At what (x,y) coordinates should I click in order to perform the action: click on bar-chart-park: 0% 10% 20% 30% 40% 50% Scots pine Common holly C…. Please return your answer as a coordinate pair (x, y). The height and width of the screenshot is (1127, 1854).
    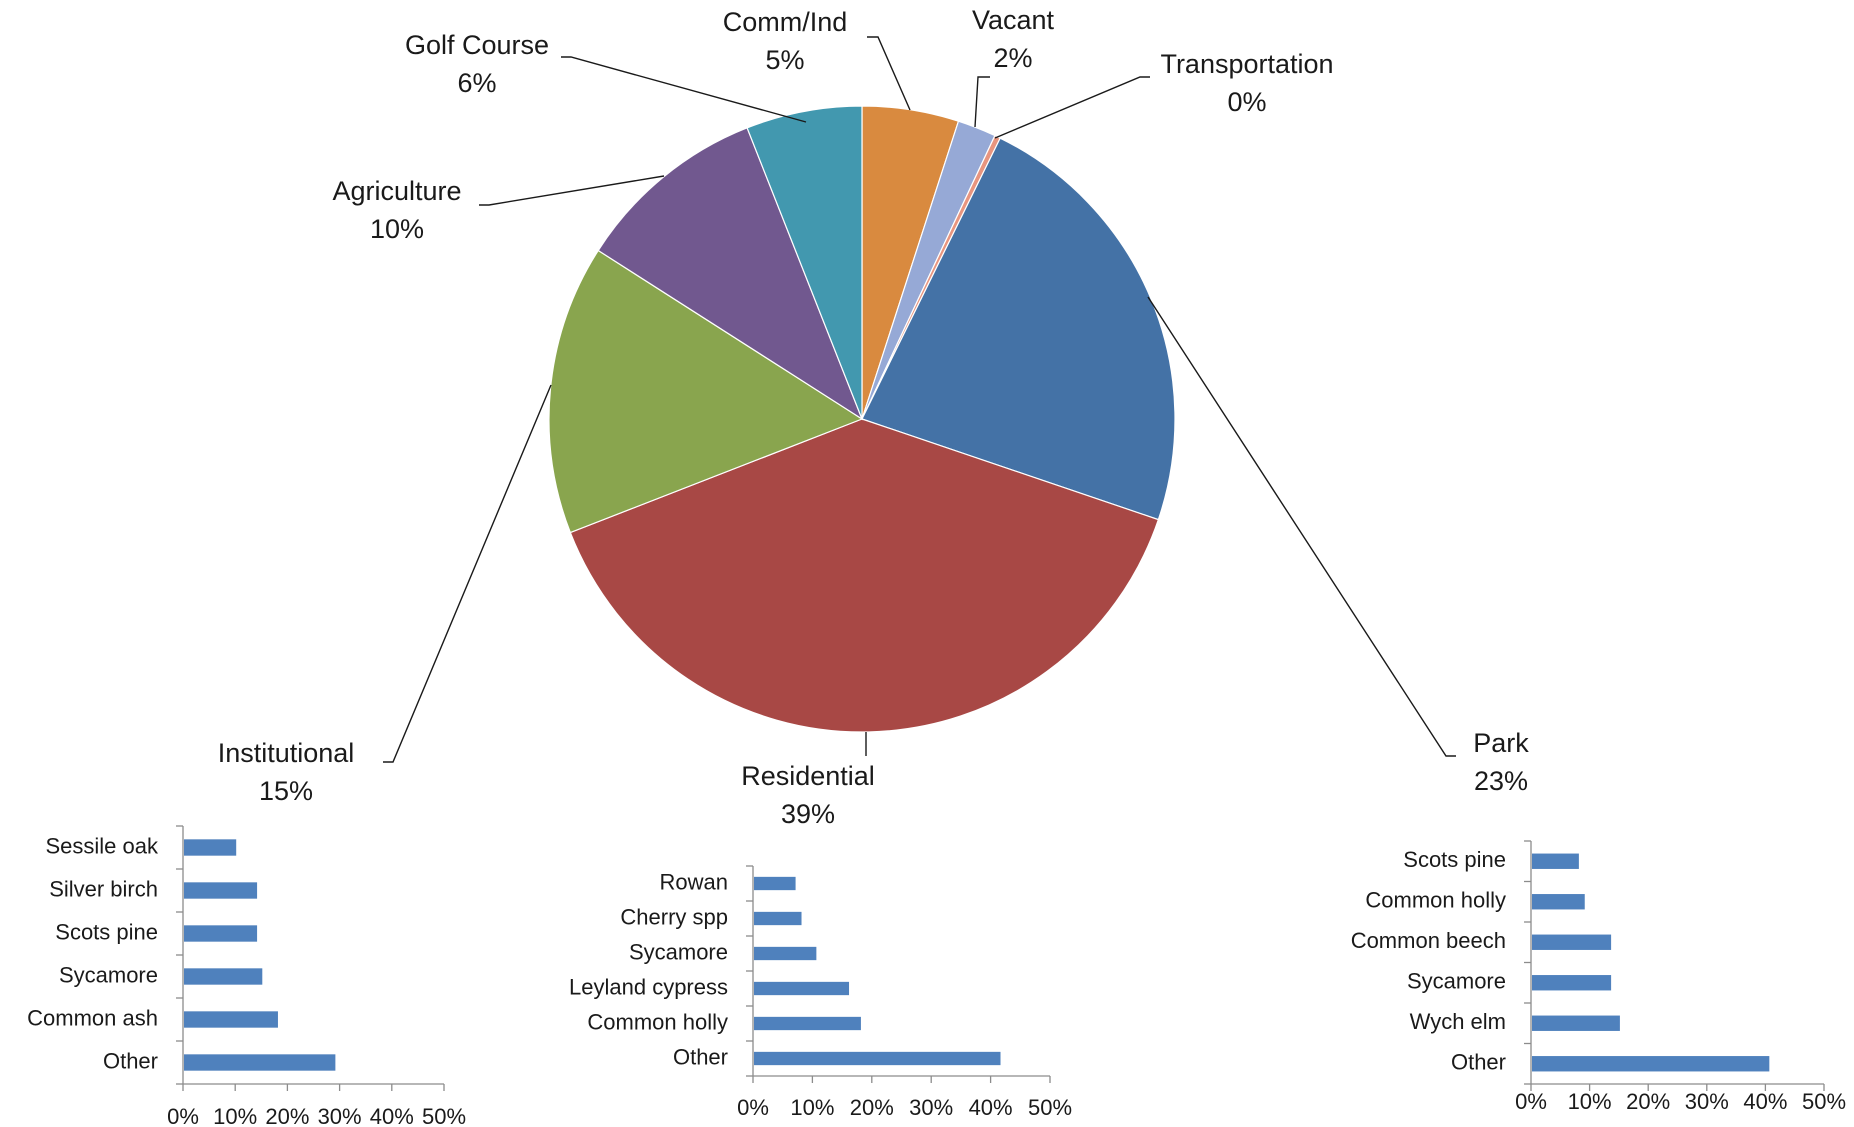
    Looking at the image, I should click on (1598, 977).